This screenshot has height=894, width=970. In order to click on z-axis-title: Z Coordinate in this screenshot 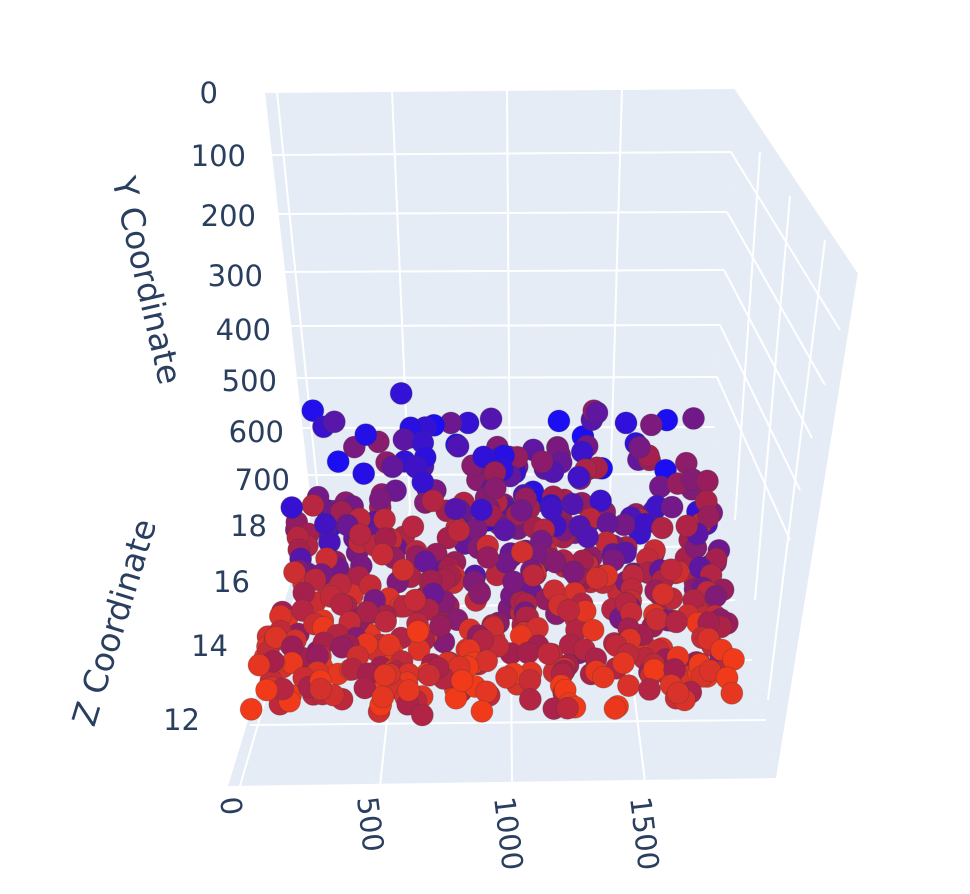, I will do `click(114, 622)`.